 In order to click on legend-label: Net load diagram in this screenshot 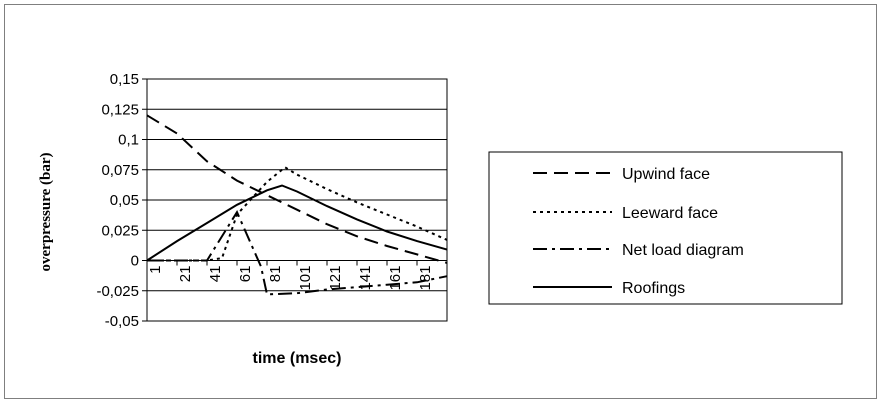, I will do `click(683, 250)`.